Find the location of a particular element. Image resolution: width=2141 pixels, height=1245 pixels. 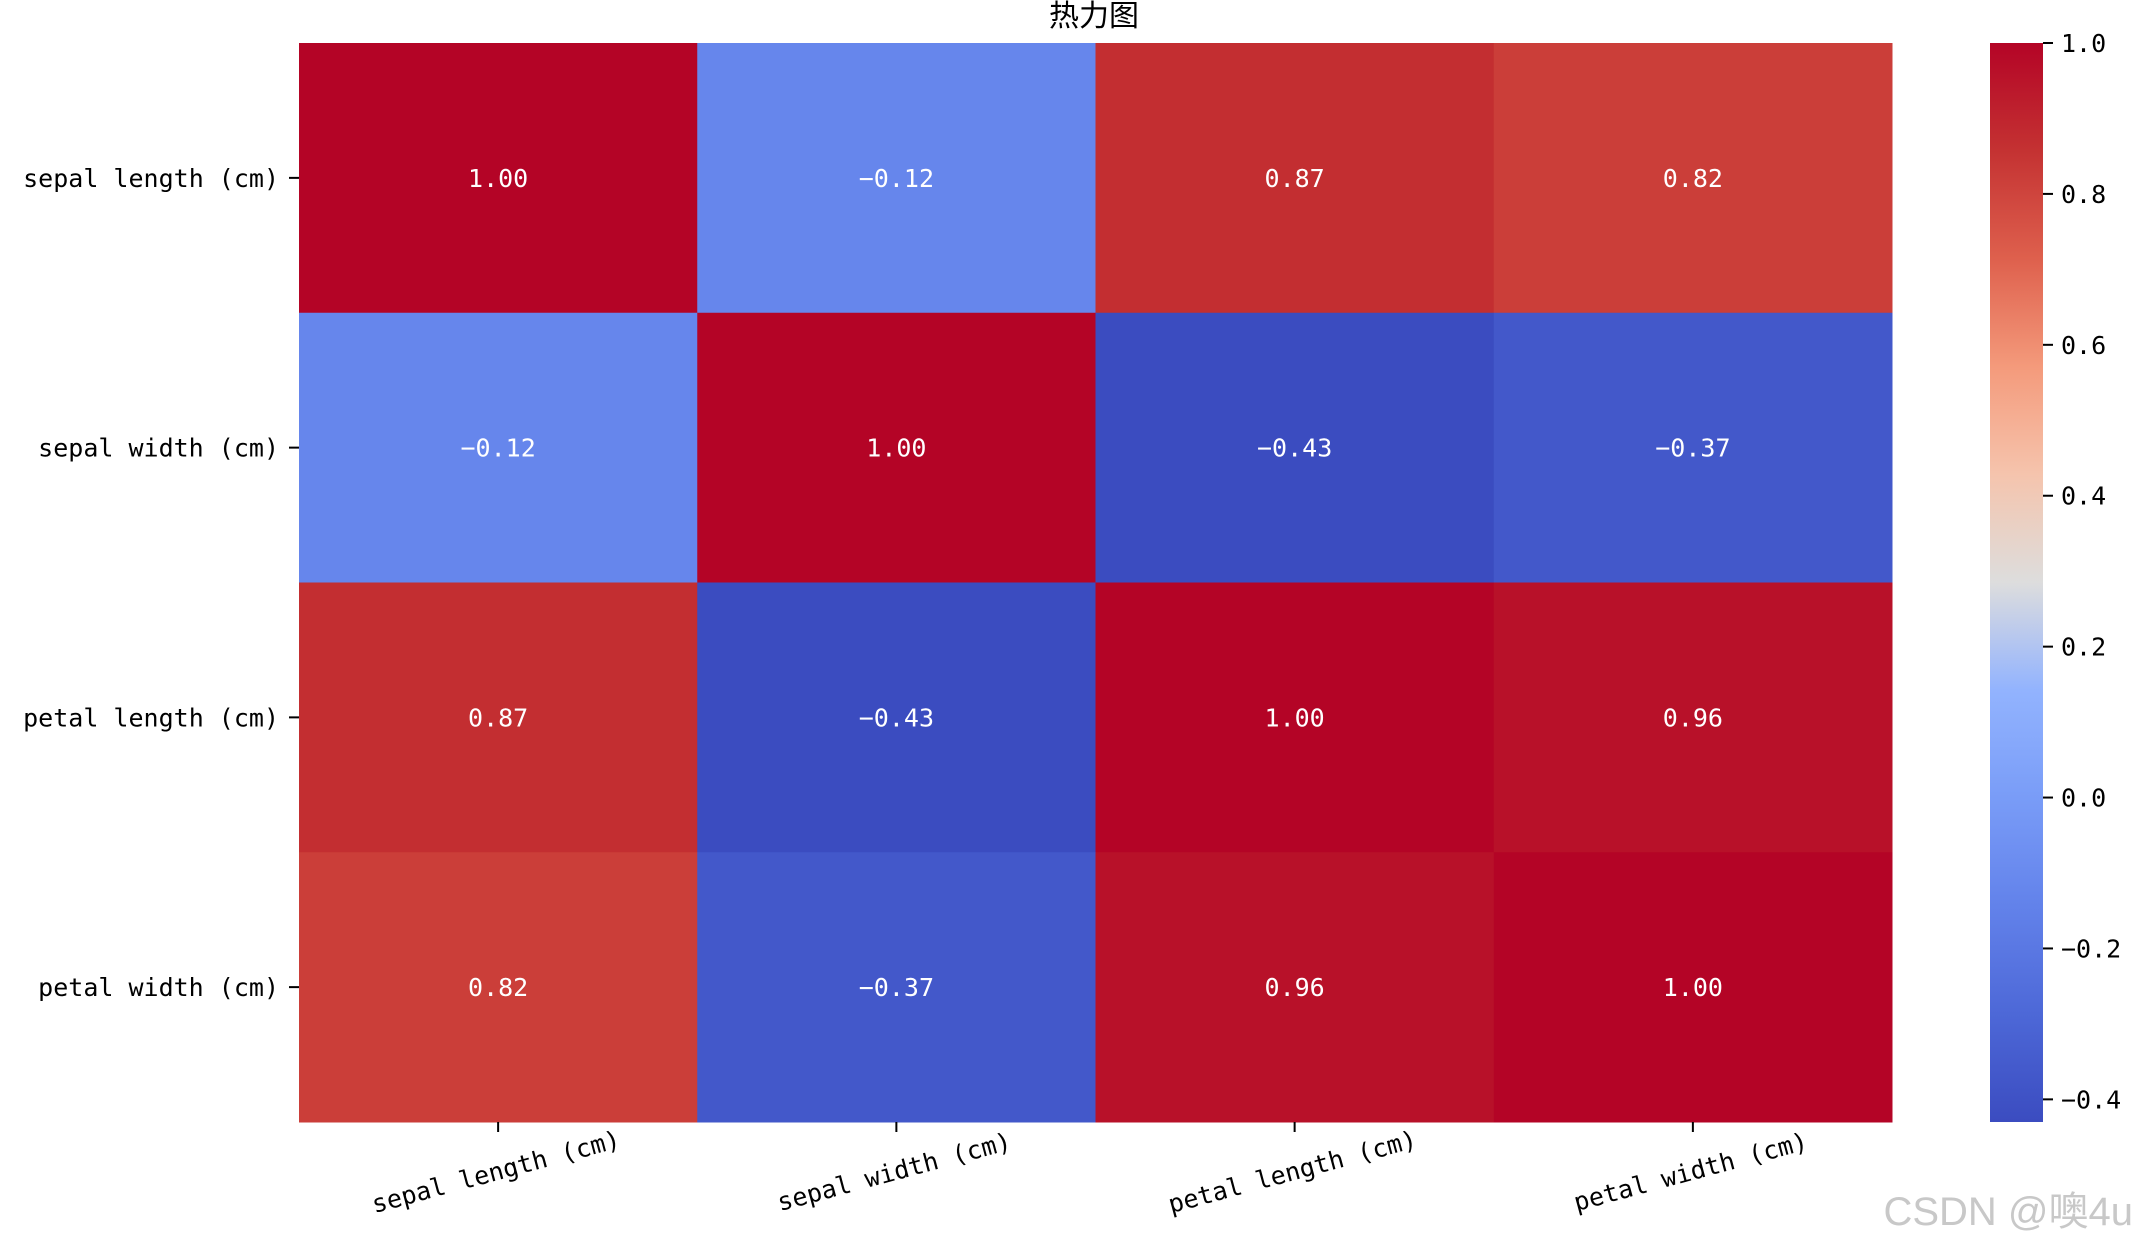

y-tick-label: petal width (cm) is located at coordinates (158, 987).